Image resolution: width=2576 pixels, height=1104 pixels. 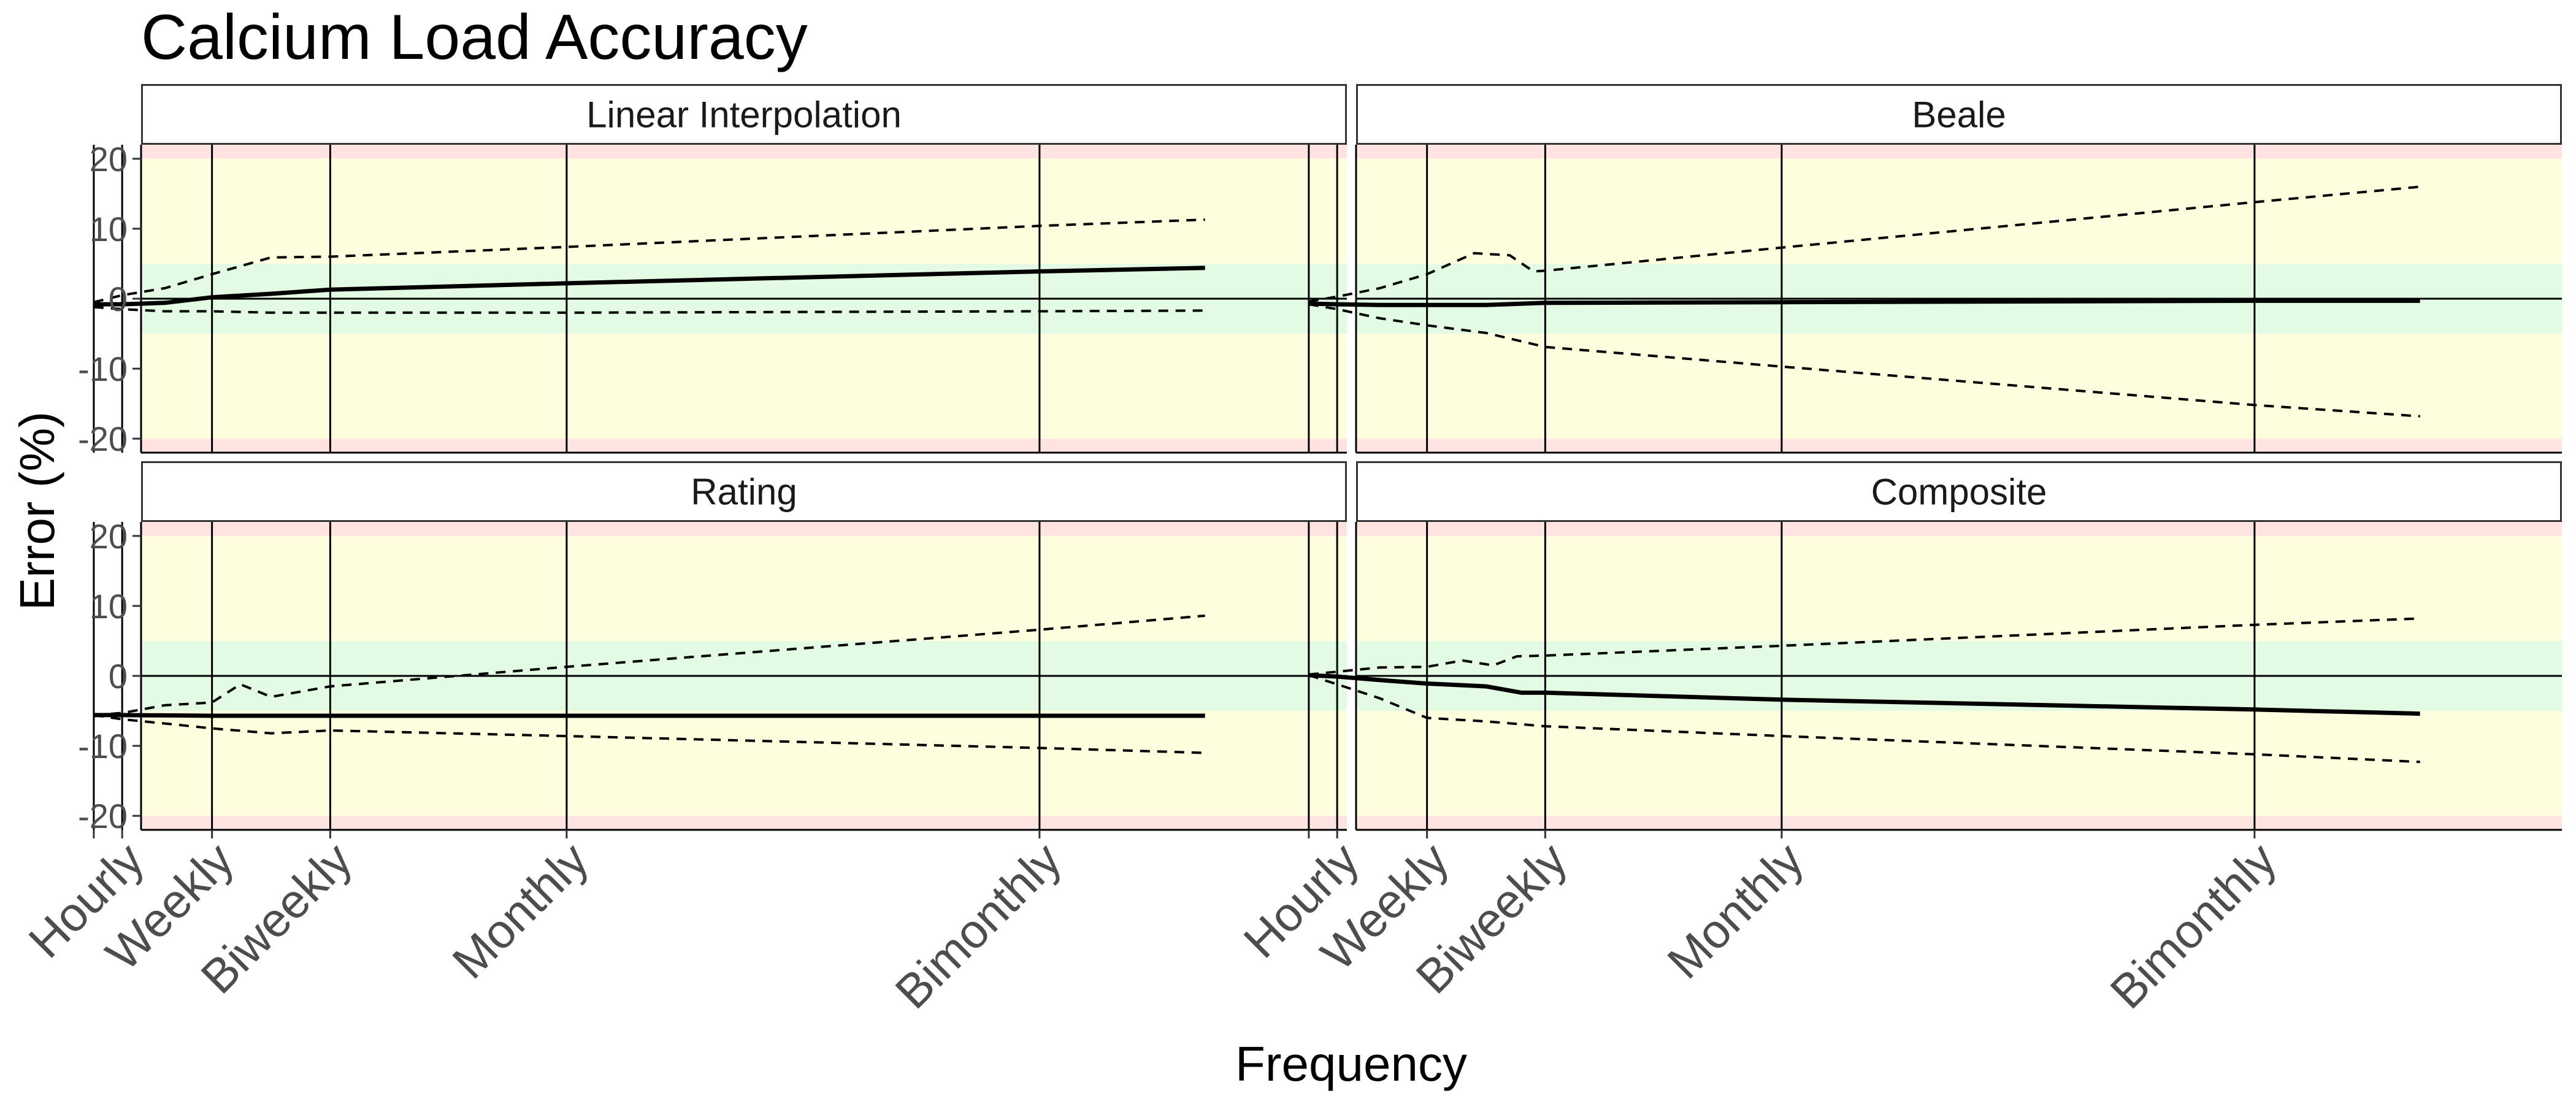 I want to click on facet-strip-label: Composite, so click(x=1959, y=492).